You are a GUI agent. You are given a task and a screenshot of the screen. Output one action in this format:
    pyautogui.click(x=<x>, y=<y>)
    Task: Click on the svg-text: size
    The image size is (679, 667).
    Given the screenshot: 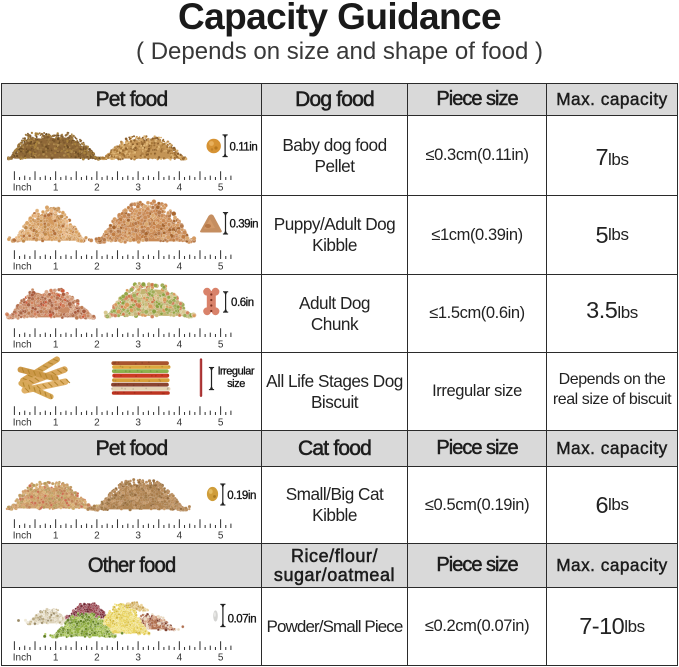 What is the action you would take?
    pyautogui.click(x=236, y=384)
    